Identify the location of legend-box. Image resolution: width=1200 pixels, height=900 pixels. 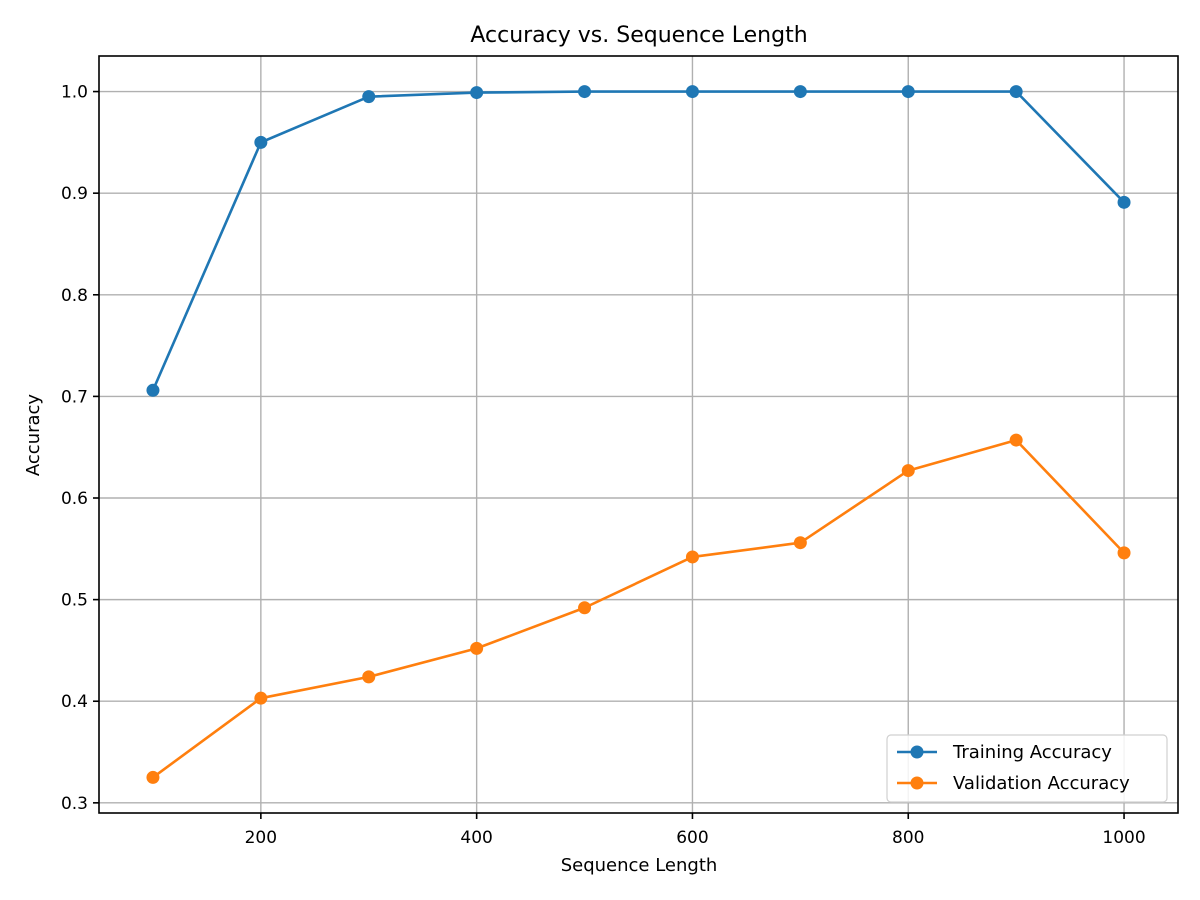
(1027, 768).